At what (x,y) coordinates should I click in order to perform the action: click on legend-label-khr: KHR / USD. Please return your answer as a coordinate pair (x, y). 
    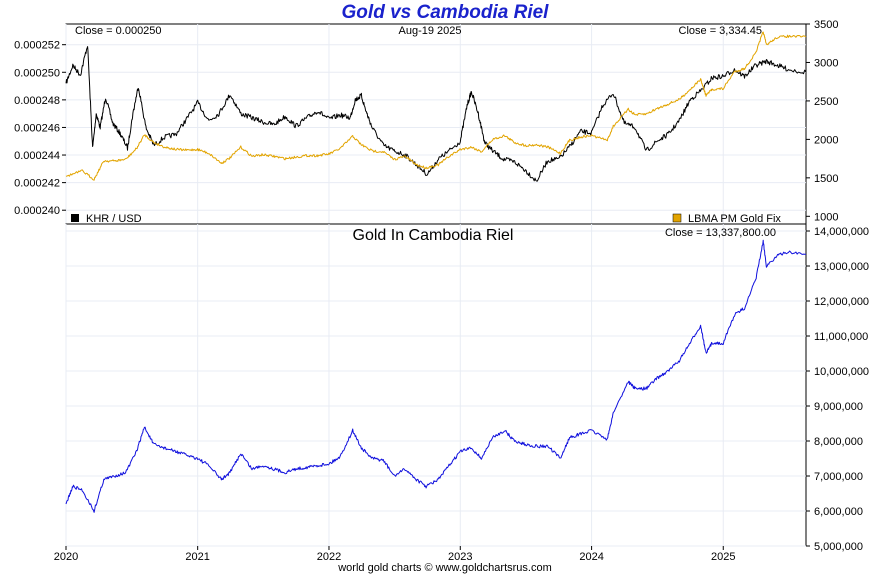
    Looking at the image, I should click on (114, 219).